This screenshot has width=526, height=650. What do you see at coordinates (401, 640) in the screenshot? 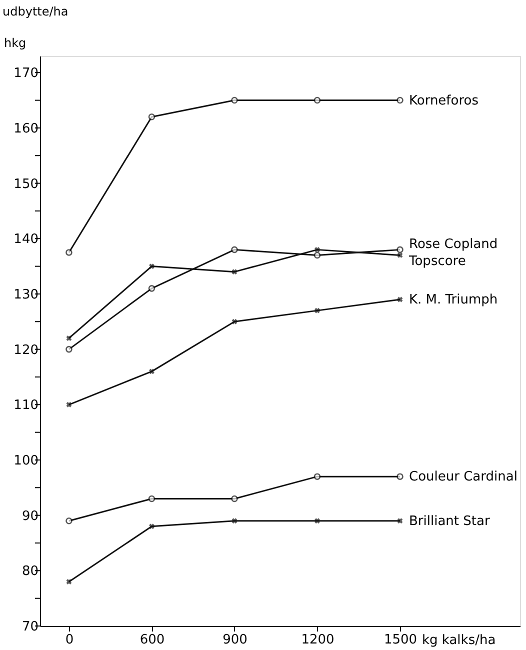
I see `x-tick-label: 1500` at bounding box center [401, 640].